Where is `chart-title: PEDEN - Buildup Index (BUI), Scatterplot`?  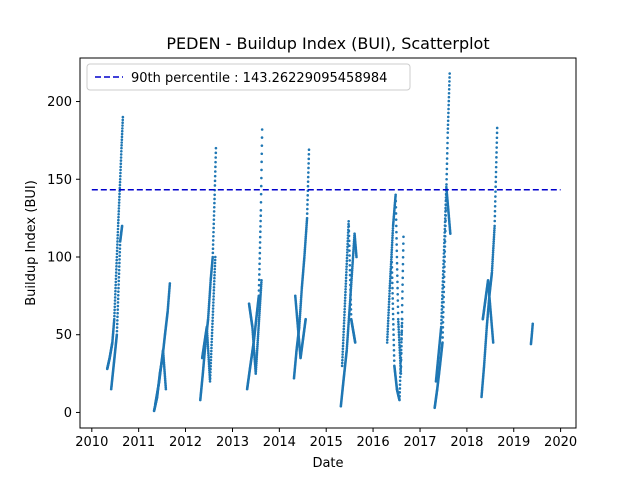 chart-title: PEDEN - Buildup Index (BUI), Scatterplot is located at coordinates (327, 43).